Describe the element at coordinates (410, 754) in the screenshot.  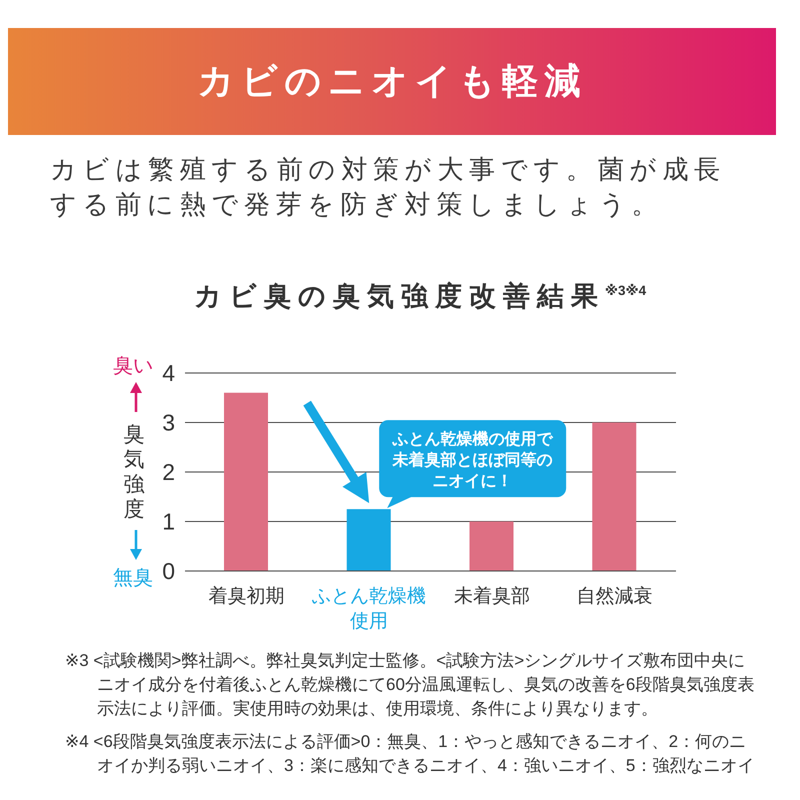
I see `text: ※4 <6段階臭気強度表示法による評価>0：無臭、1：やっと感知できるニオイ、2：何のニオイか判る弱いニオイ、3：楽に感知できるニオイ、4：強いニオイ、5：強烈なニオイ` at that location.